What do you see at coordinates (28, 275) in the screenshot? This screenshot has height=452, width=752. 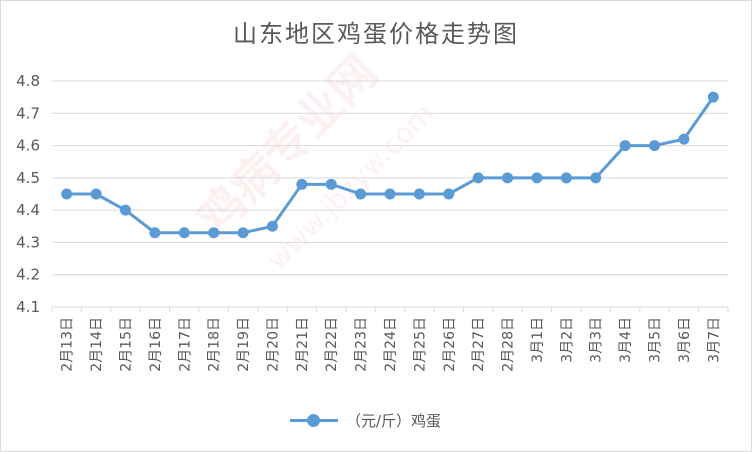 I see `y-tick-label: 4.2` at bounding box center [28, 275].